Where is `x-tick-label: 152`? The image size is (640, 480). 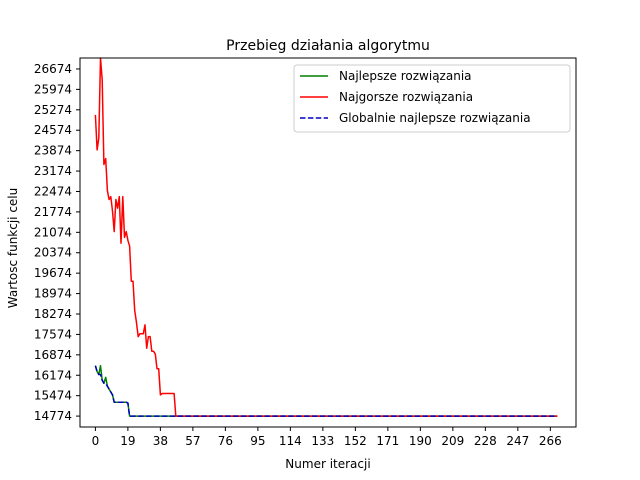
x-tick-label: 152 is located at coordinates (355, 441).